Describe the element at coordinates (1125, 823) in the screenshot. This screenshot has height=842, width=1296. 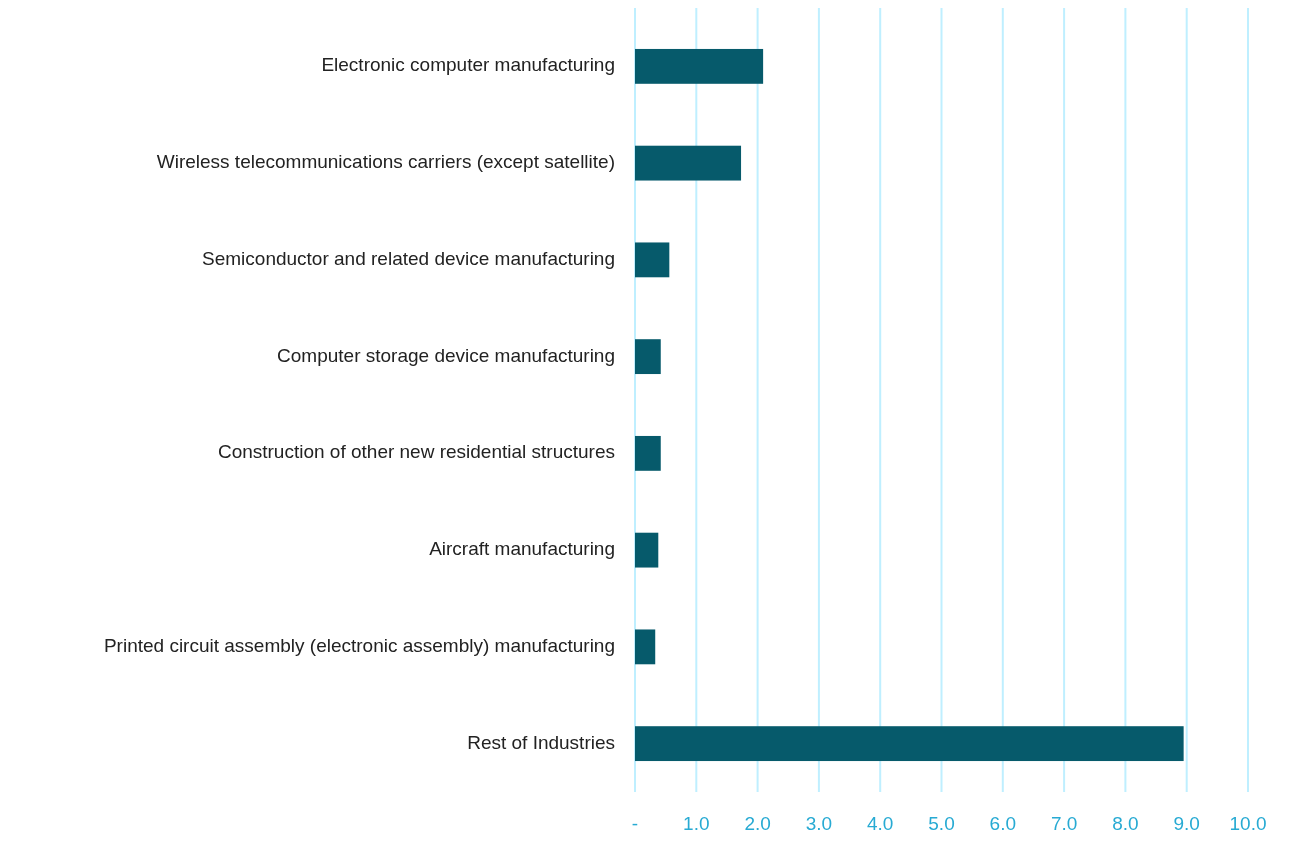
I see `x-tick-label: 8.0` at that location.